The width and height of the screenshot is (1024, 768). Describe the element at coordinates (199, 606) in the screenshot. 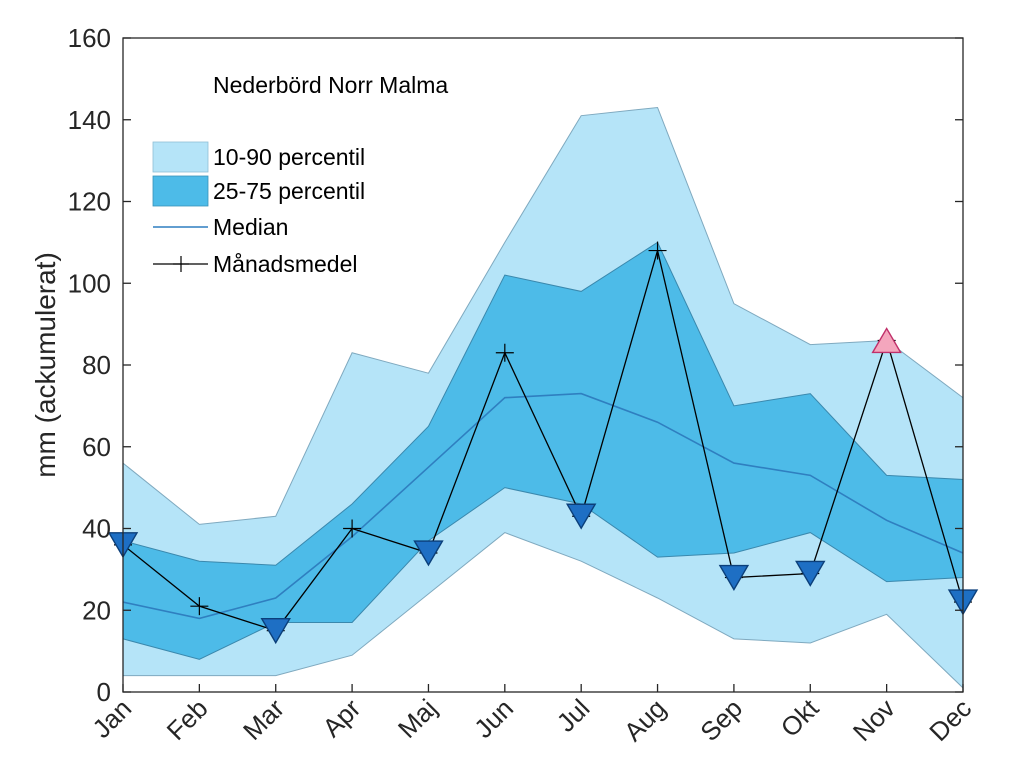

I see `mean-point-feb` at that location.